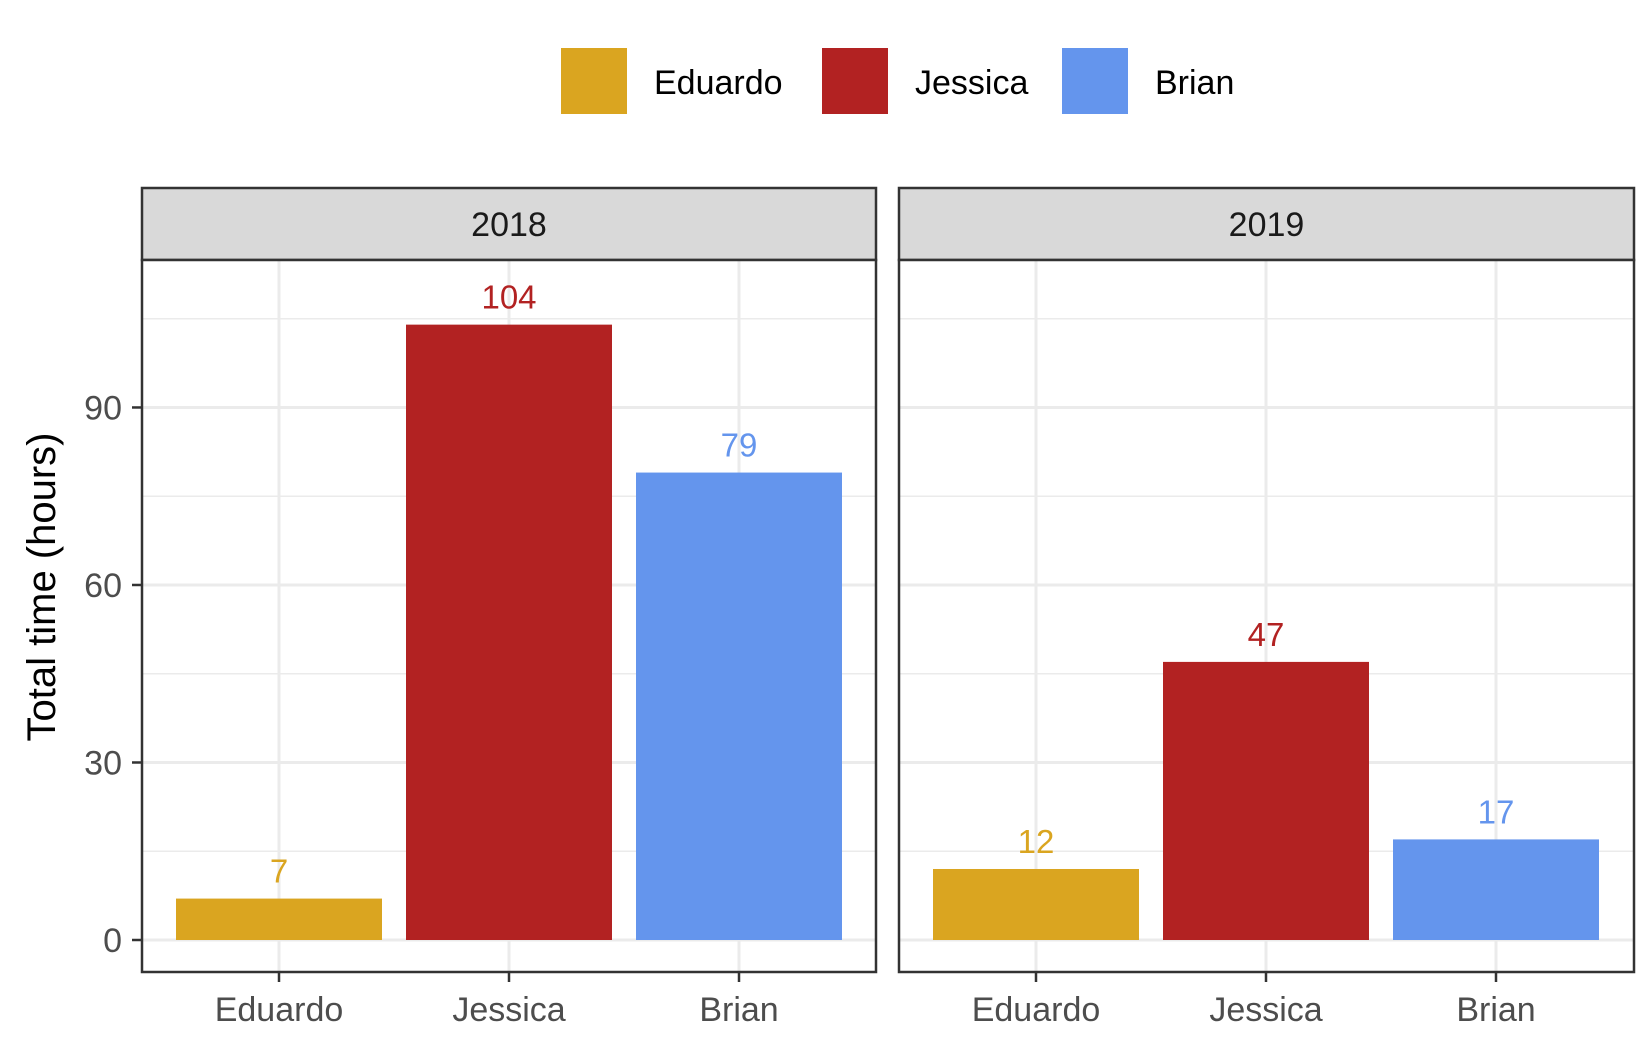 The height and width of the screenshot is (1050, 1650). What do you see at coordinates (42, 587) in the screenshot?
I see `y-axis-title: Total time (hours)` at bounding box center [42, 587].